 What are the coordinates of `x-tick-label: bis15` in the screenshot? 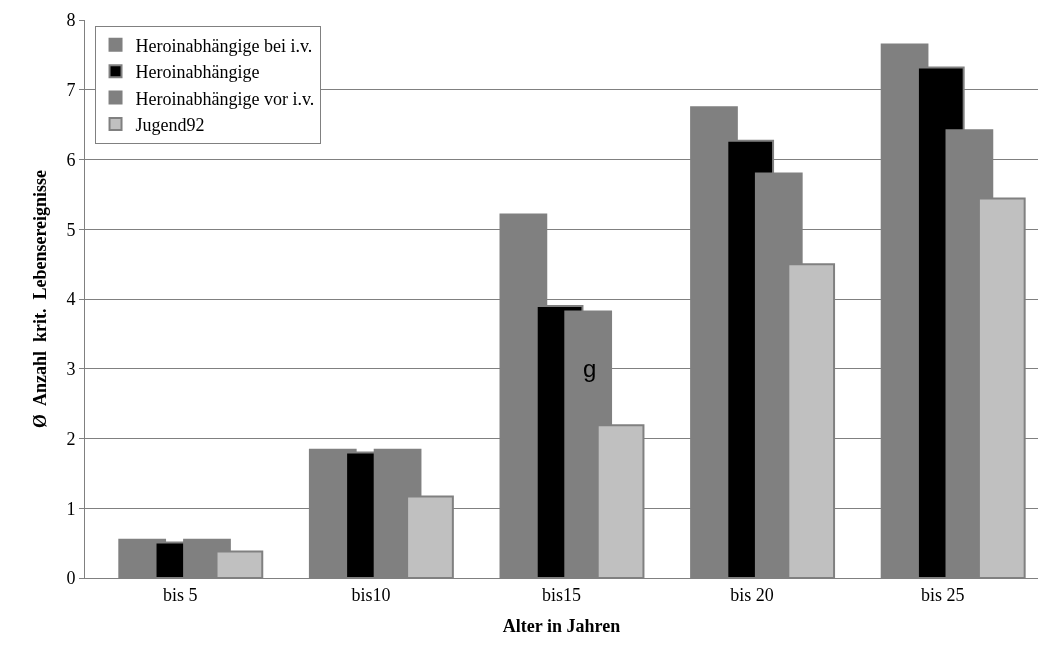 It's located at (561, 594).